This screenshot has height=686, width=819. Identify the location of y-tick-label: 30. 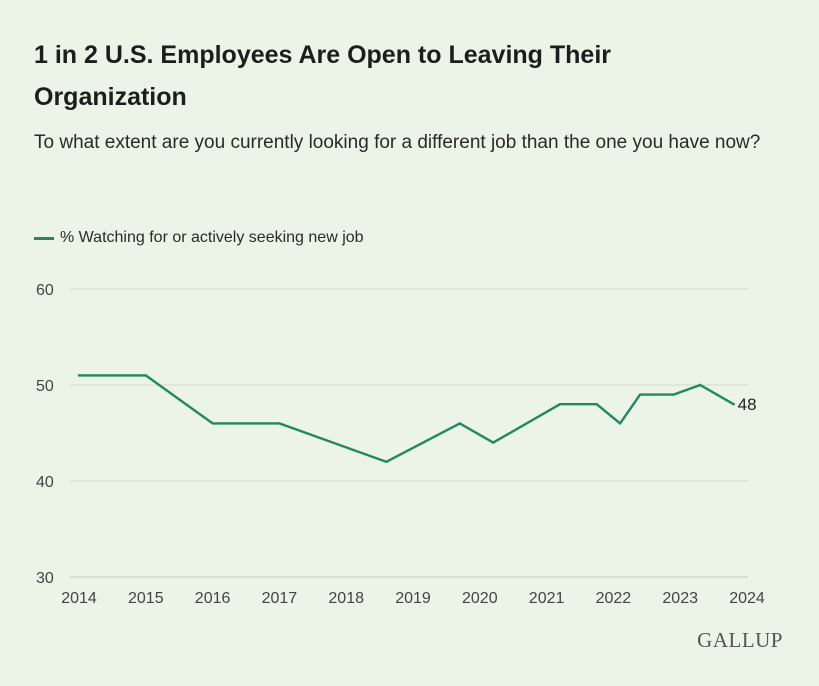
(45, 578).